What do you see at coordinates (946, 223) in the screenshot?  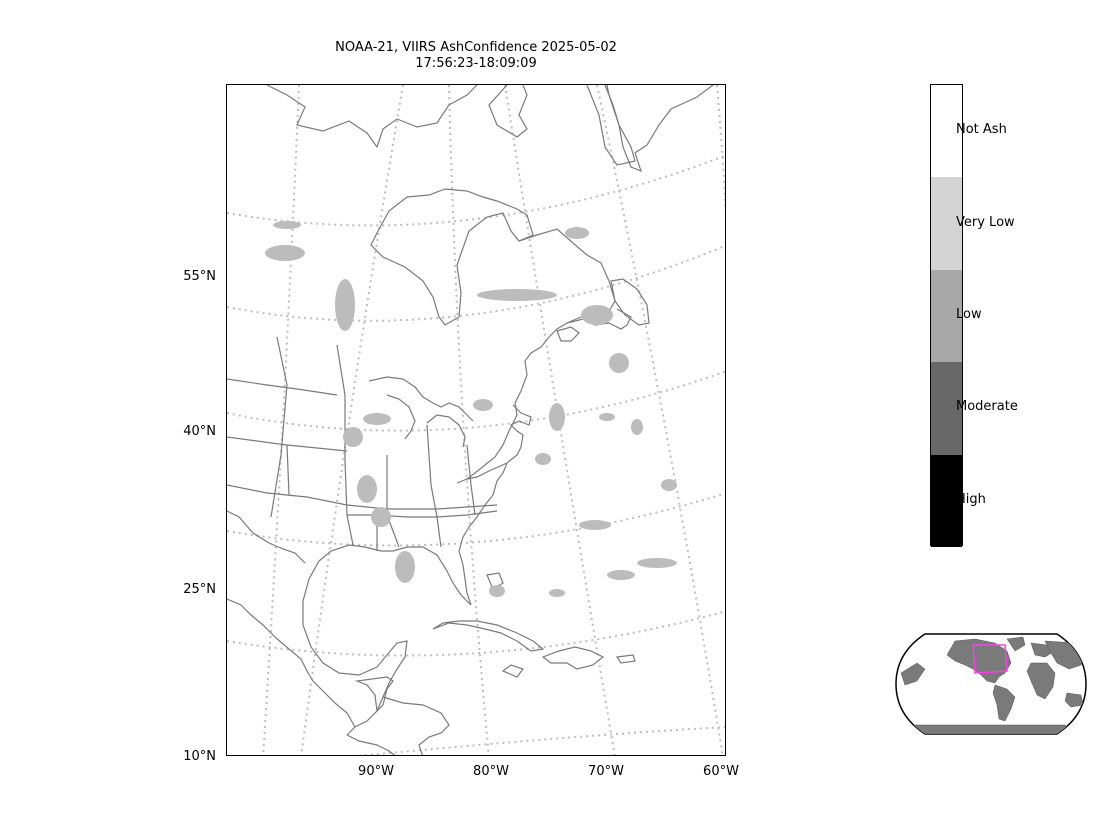 I see `colorbar-very-low` at bounding box center [946, 223].